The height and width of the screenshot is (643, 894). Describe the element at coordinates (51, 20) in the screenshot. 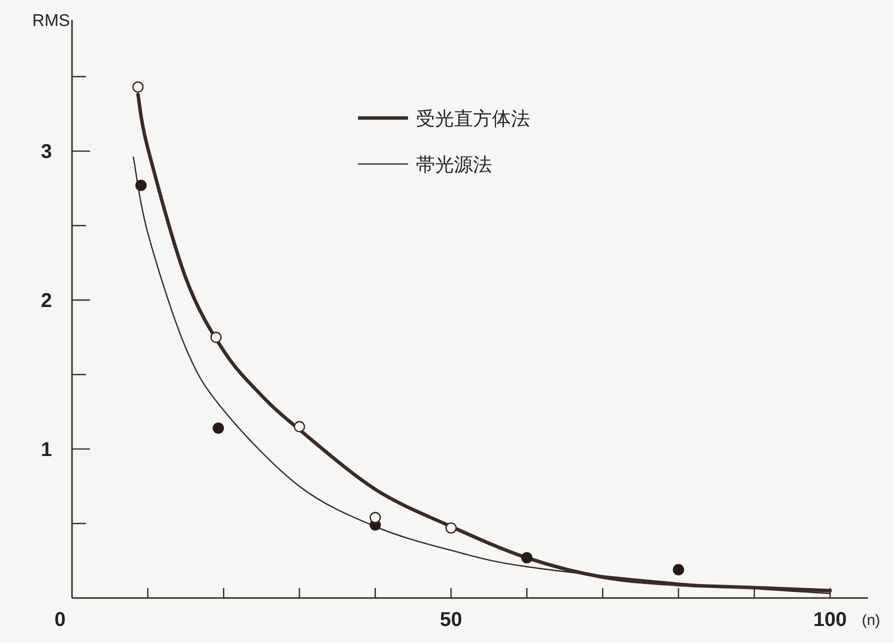

I see `y-axis-title: RMS` at that location.